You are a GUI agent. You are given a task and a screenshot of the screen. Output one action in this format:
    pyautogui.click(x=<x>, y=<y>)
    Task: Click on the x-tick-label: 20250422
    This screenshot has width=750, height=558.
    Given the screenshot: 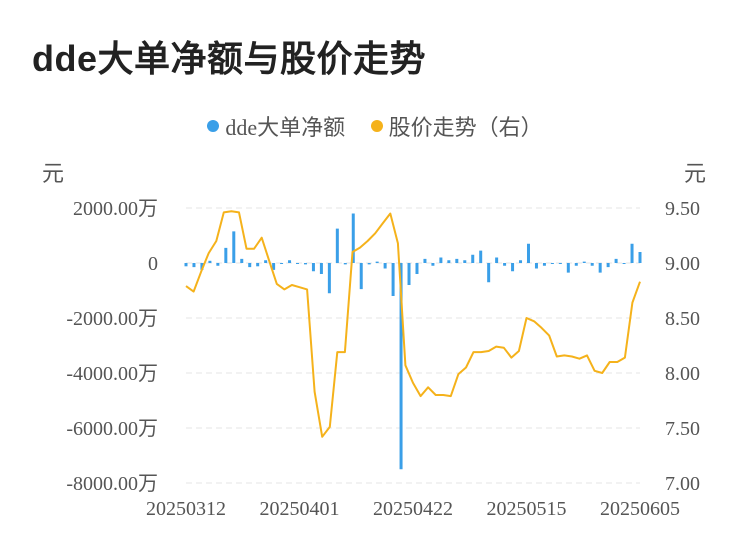 What is the action you would take?
    pyautogui.click(x=413, y=509)
    